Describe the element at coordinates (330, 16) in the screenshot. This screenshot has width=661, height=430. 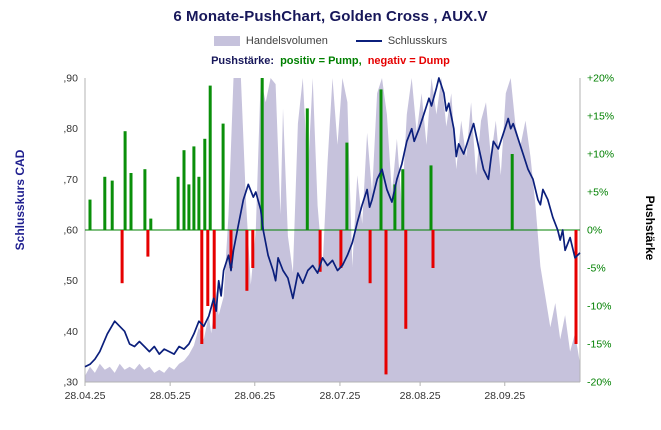
I see `chart-title: 6 Monate-PushChart, Golden Cross , AUX.V` at that location.